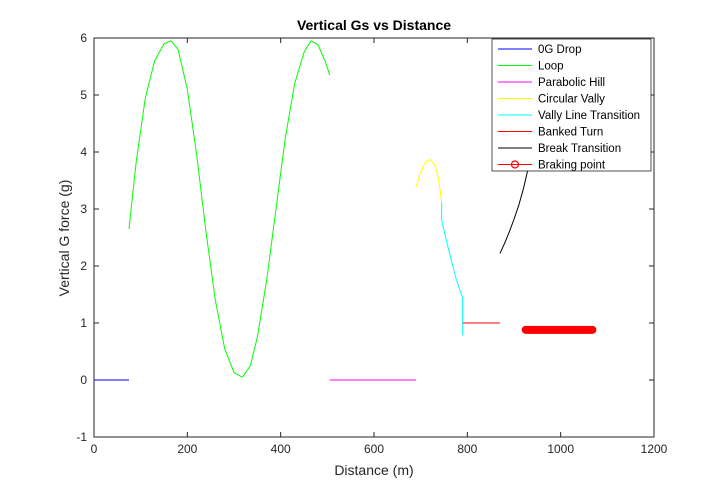 The width and height of the screenshot is (723, 491). Describe the element at coordinates (83, 38) in the screenshot. I see `y-tick-label: 6` at that location.